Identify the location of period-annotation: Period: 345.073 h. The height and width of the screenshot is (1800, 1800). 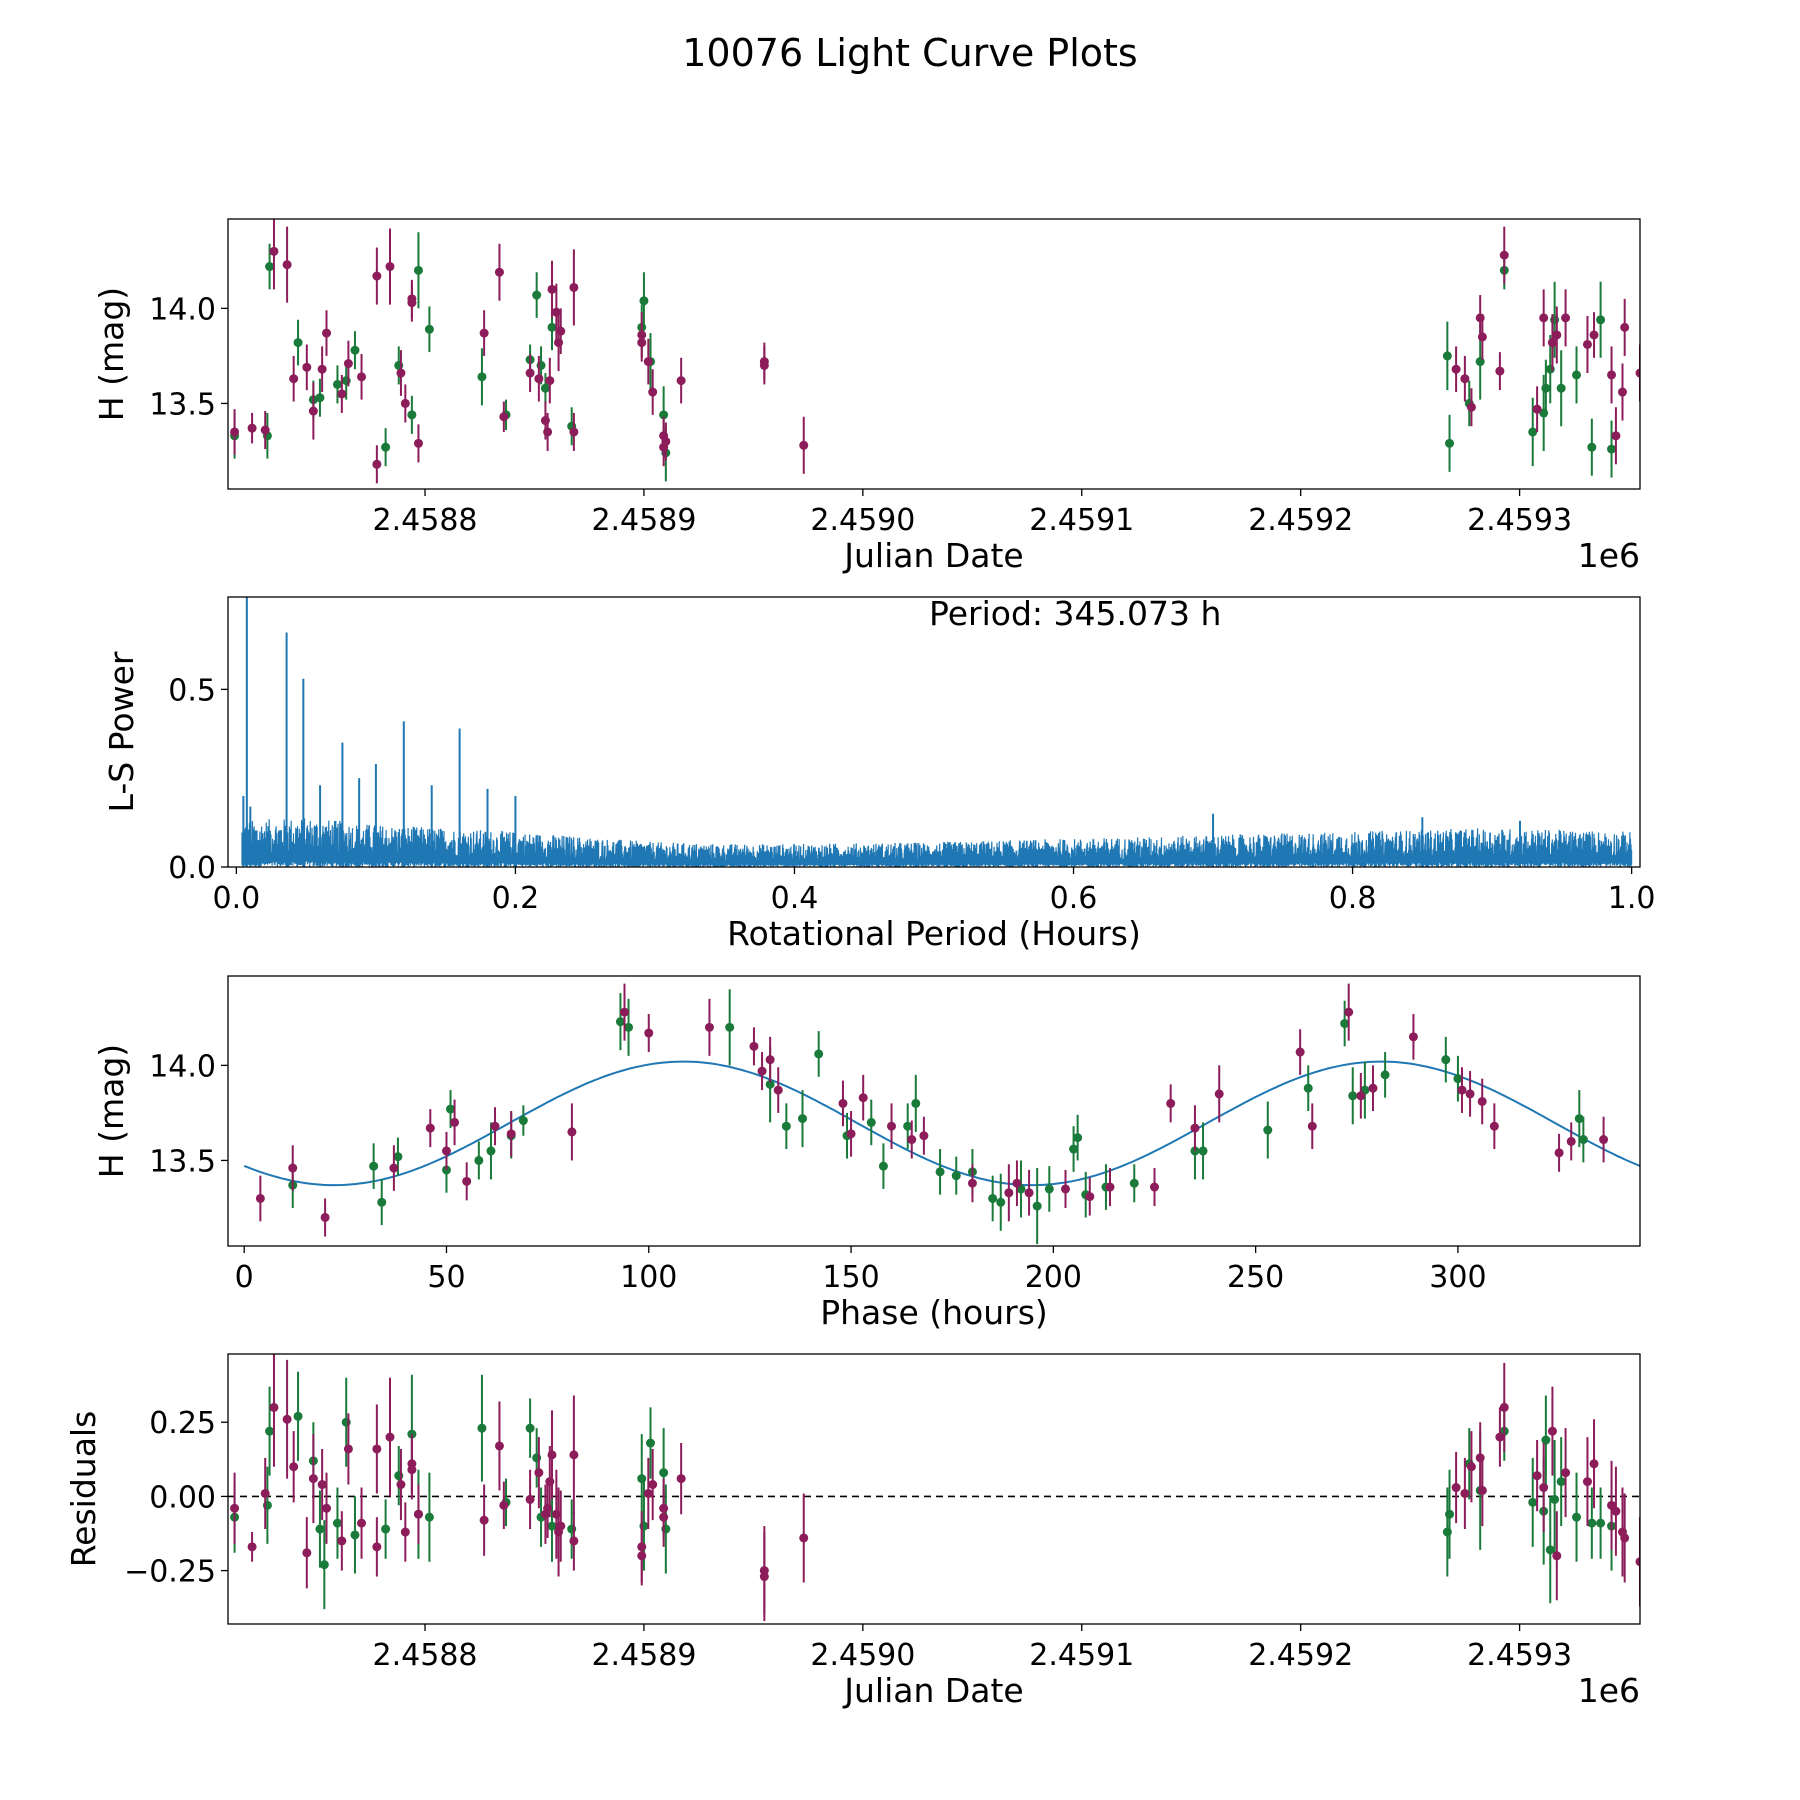
(1075, 613).